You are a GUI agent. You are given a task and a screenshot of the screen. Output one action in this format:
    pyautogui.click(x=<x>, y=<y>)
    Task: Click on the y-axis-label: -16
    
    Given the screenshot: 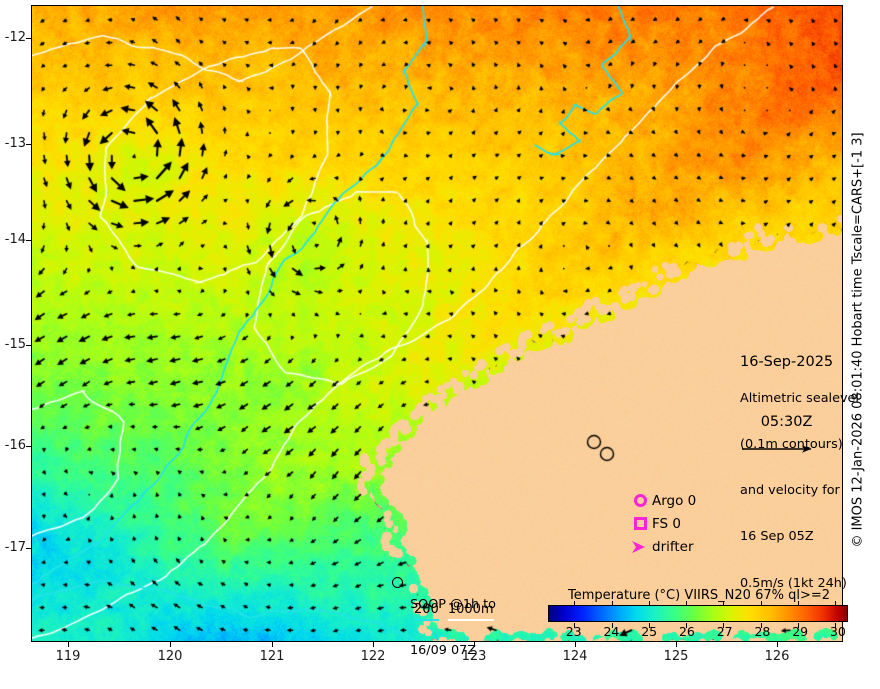 What is the action you would take?
    pyautogui.click(x=15, y=445)
    